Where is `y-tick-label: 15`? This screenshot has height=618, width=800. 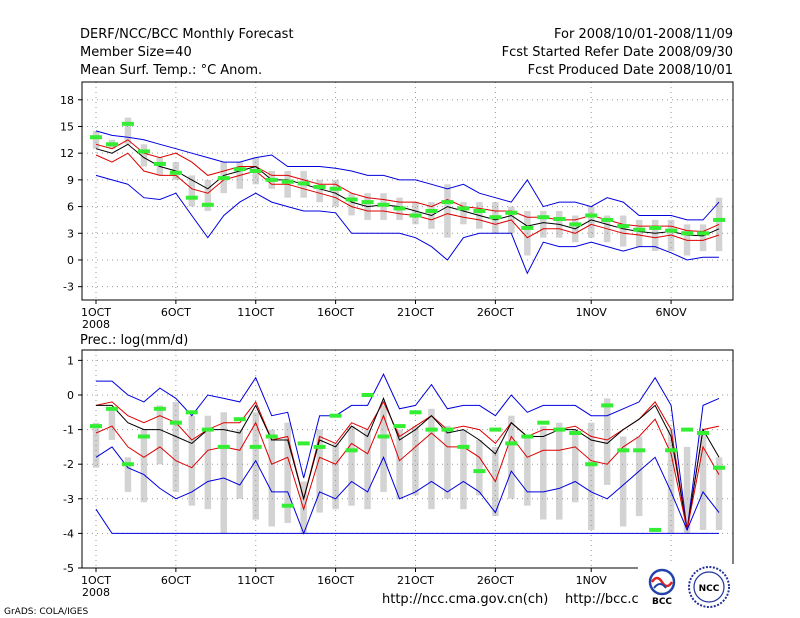 y-tick-label: 15 is located at coordinates (67, 126).